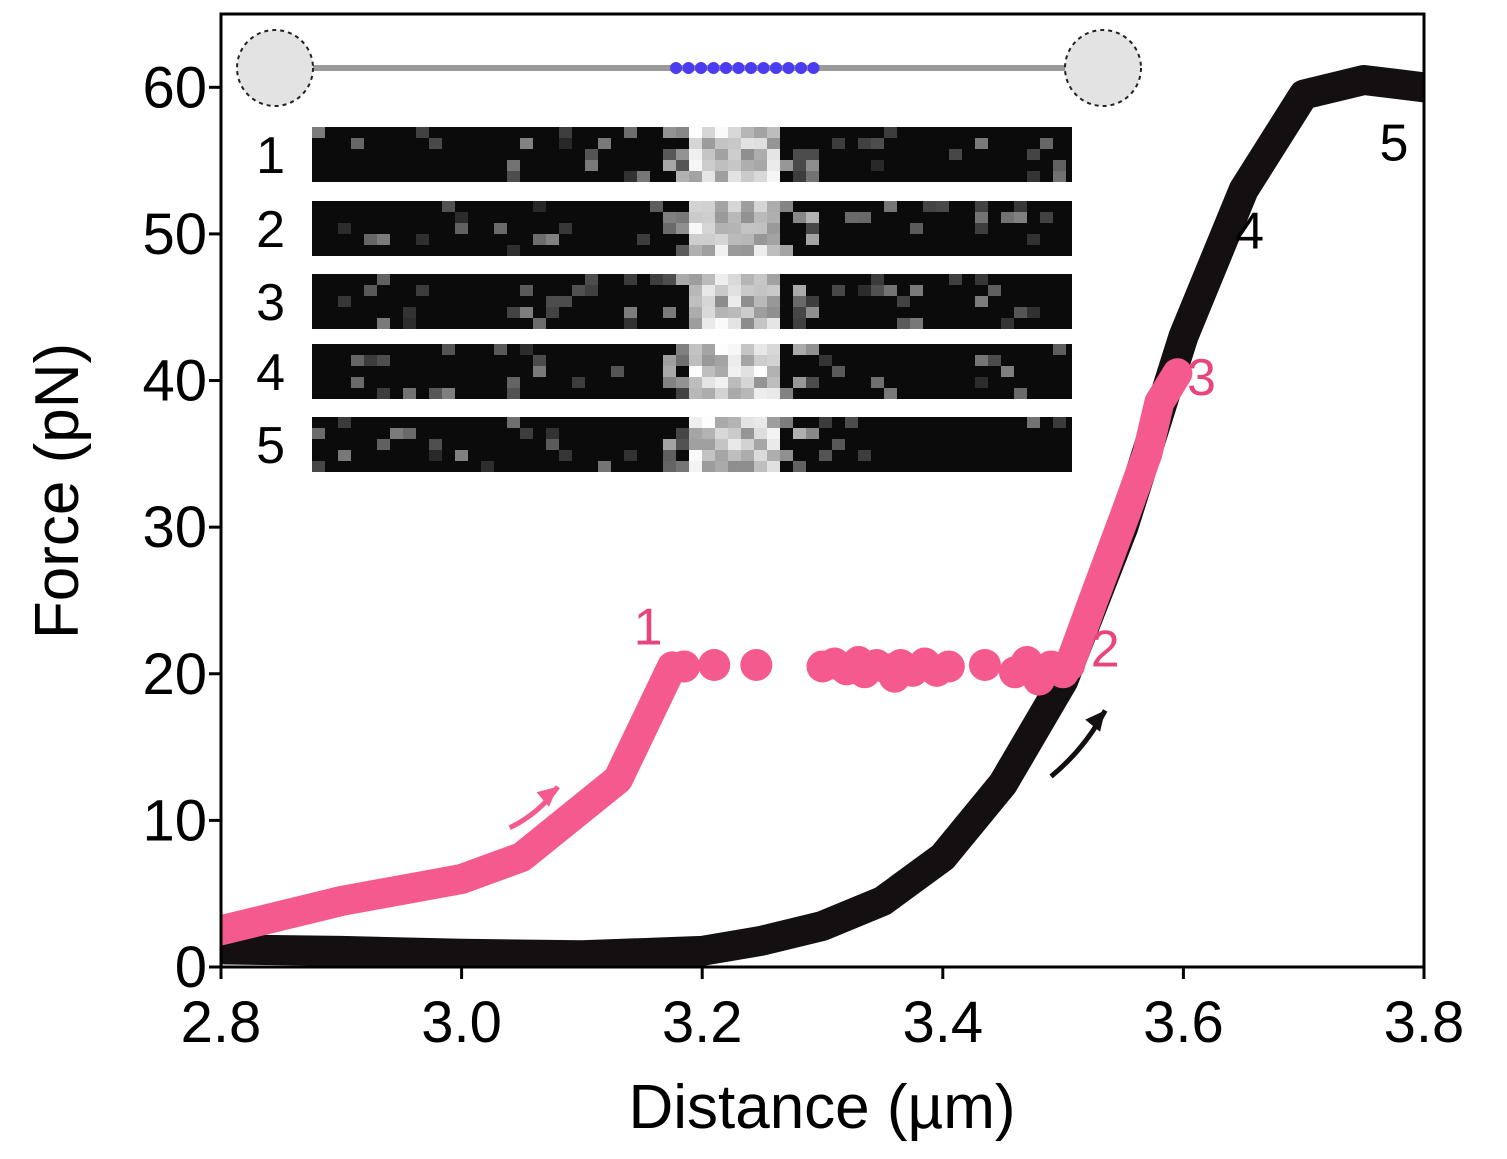 Image resolution: width=1507 pixels, height=1159 pixels. Describe the element at coordinates (1183, 1022) in the screenshot. I see `x-tick-label: 3.6` at that location.